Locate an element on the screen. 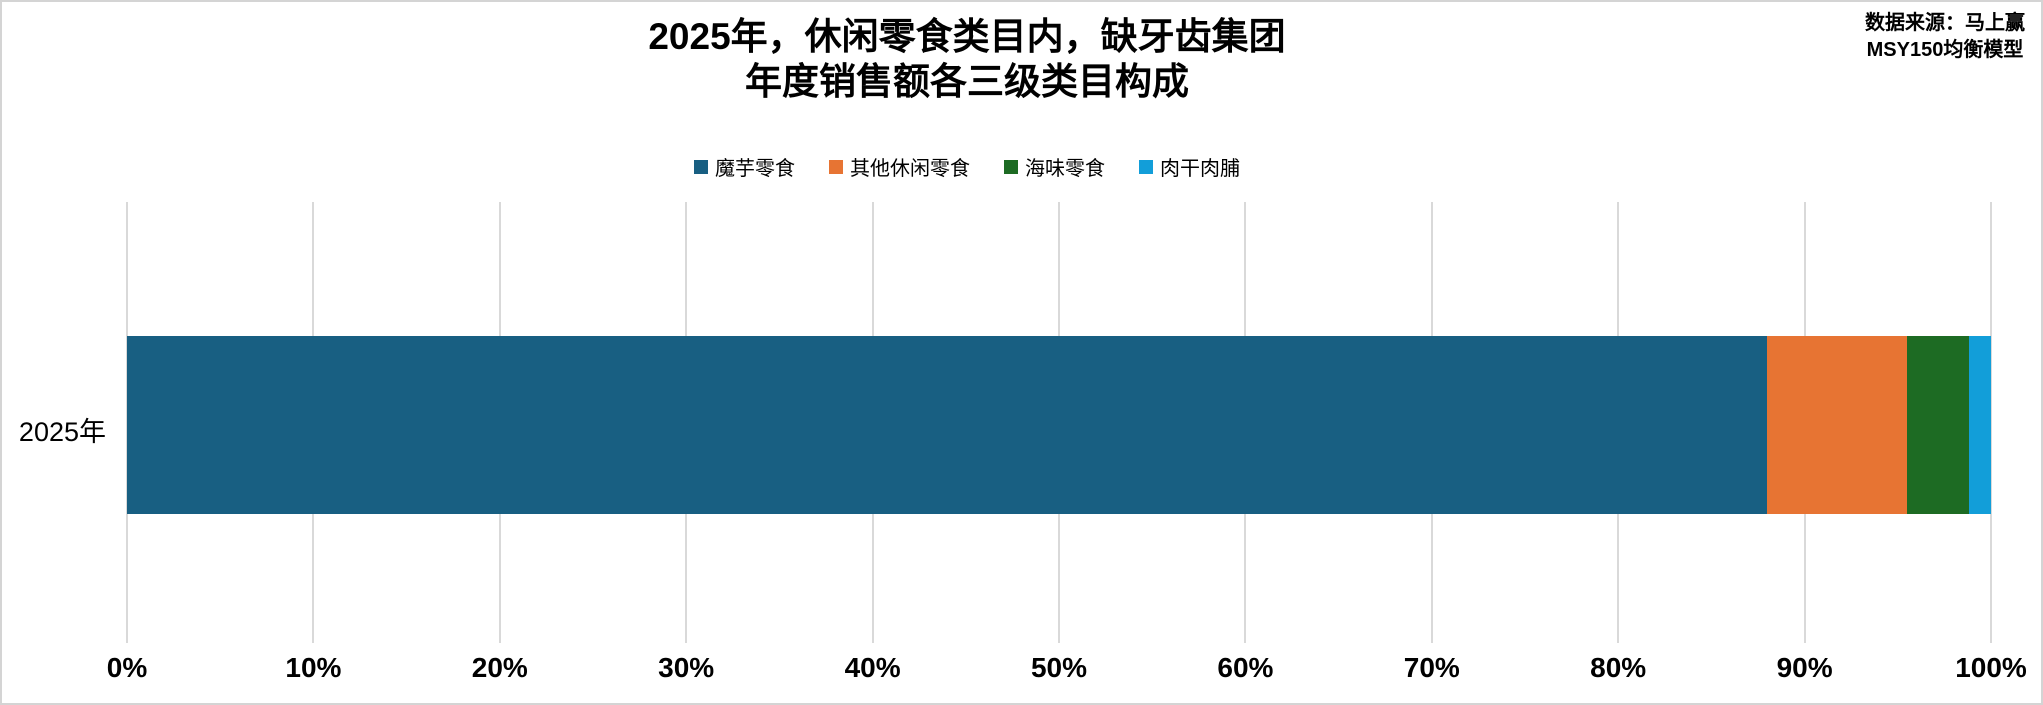 The height and width of the screenshot is (705, 2043). legend-item: 其他休闲零食 is located at coordinates (899, 166).